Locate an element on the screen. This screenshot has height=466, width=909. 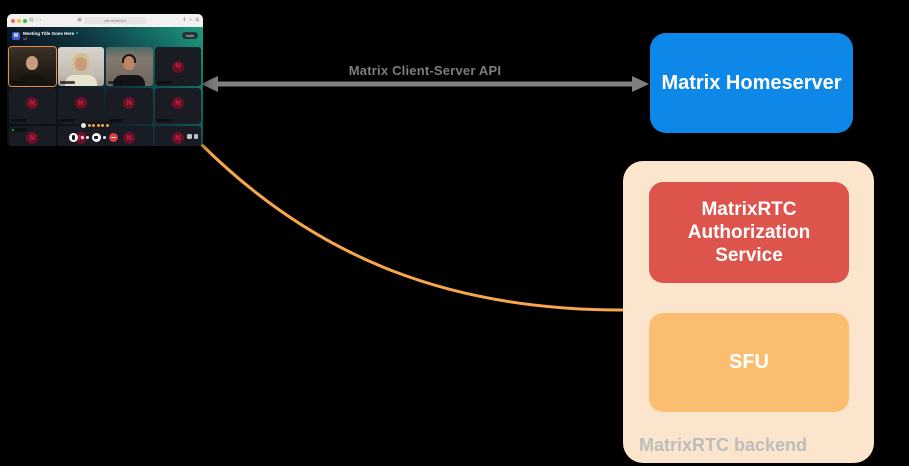
camera-button is located at coordinates (96, 137).